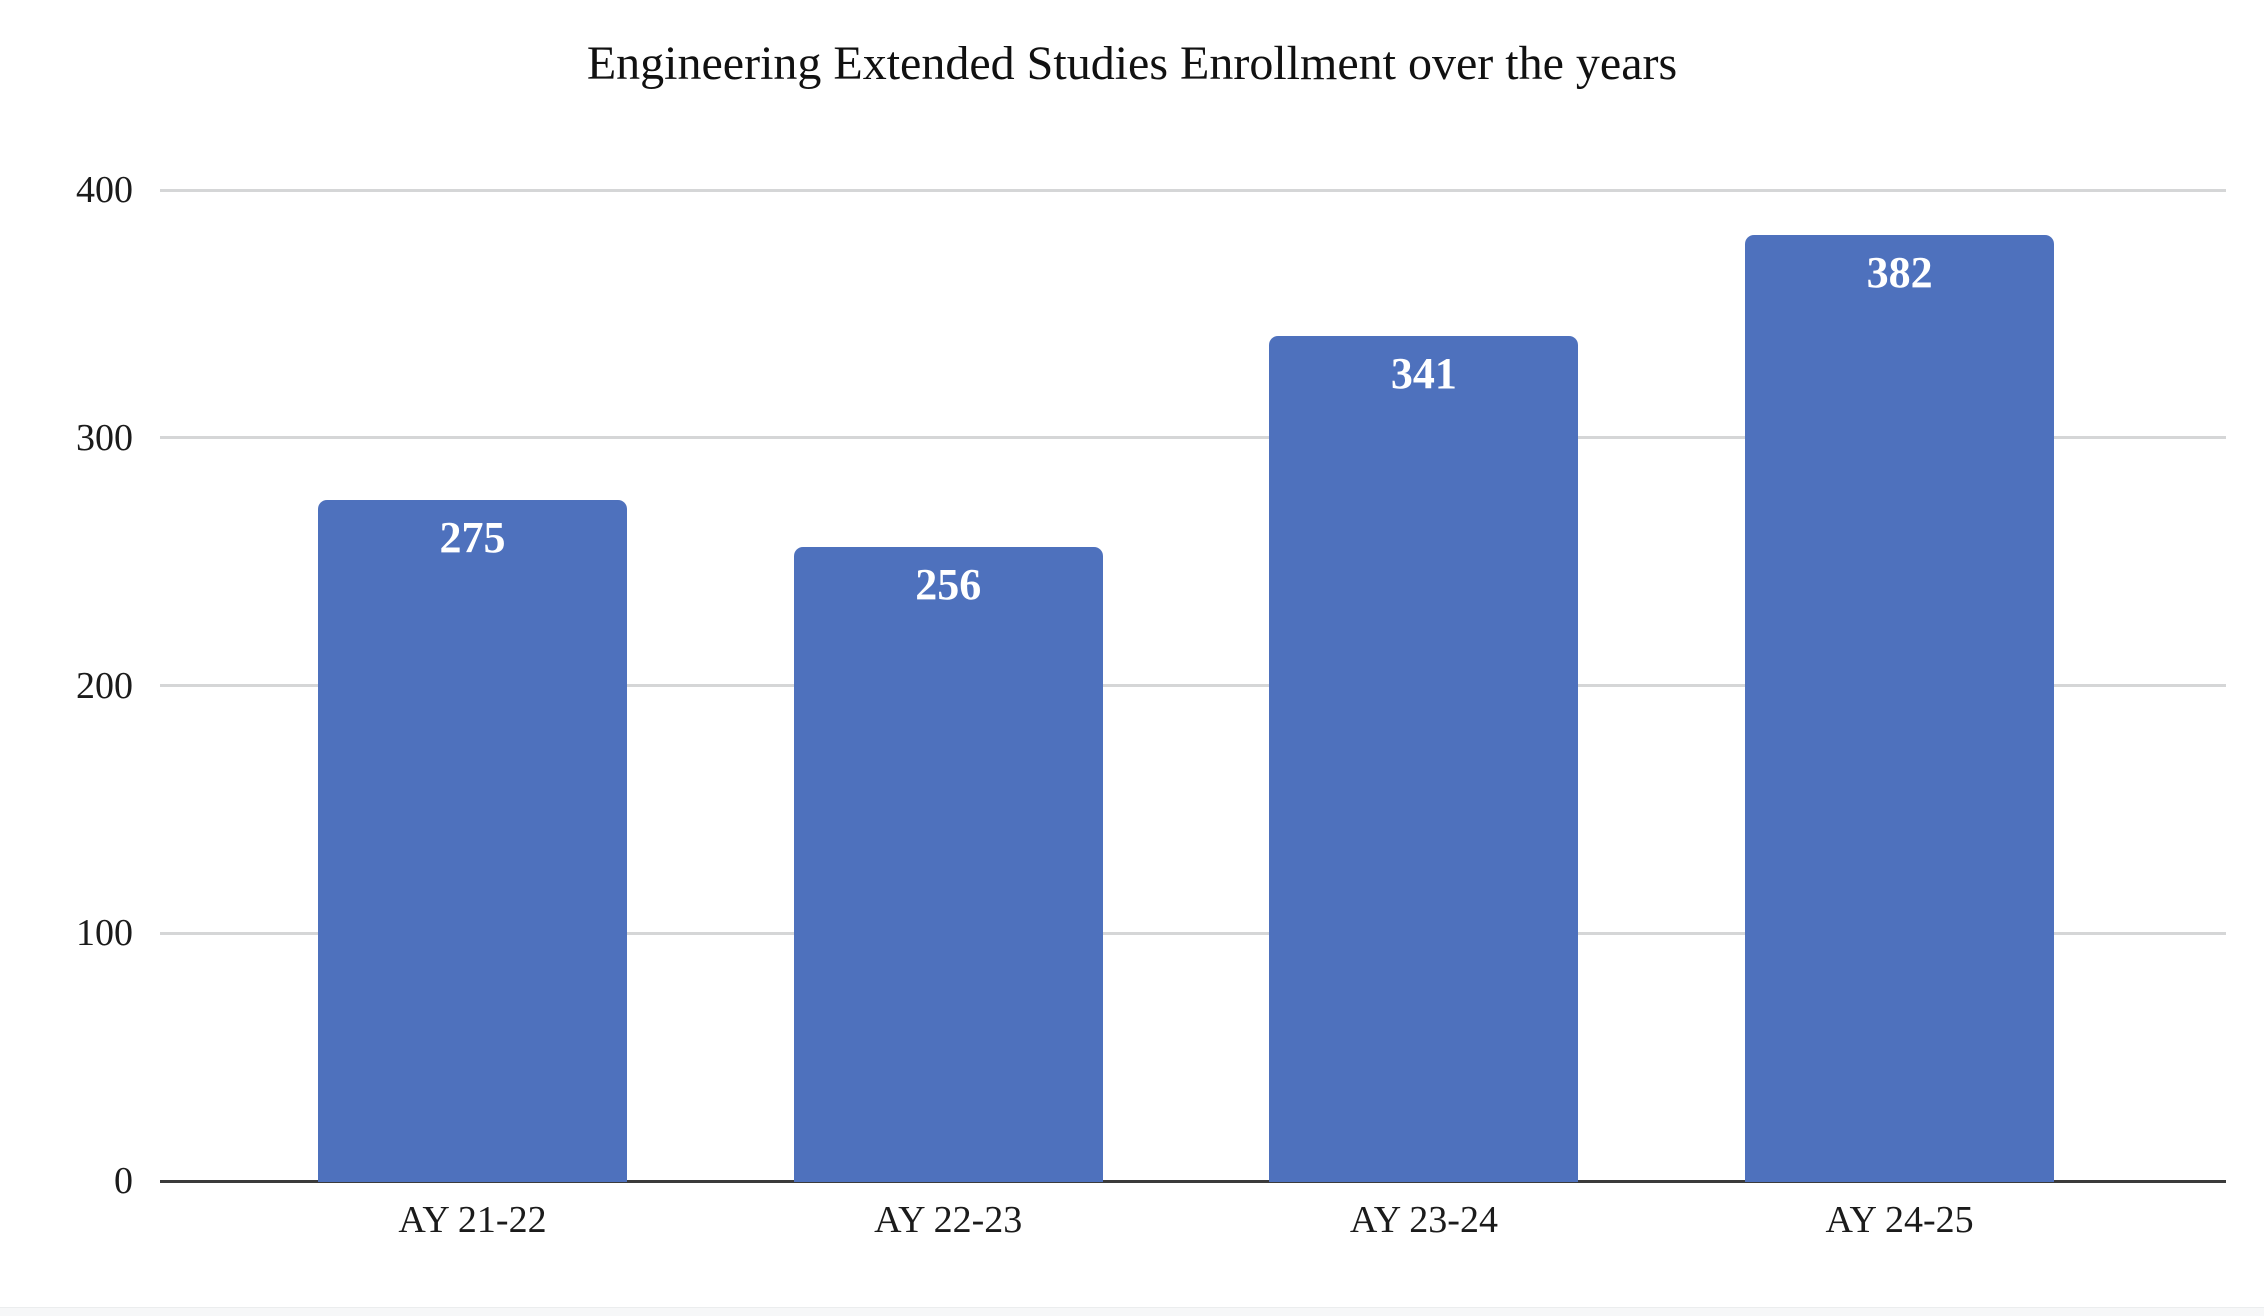  What do you see at coordinates (1899, 272) in the screenshot?
I see `bar-value-label: 382` at bounding box center [1899, 272].